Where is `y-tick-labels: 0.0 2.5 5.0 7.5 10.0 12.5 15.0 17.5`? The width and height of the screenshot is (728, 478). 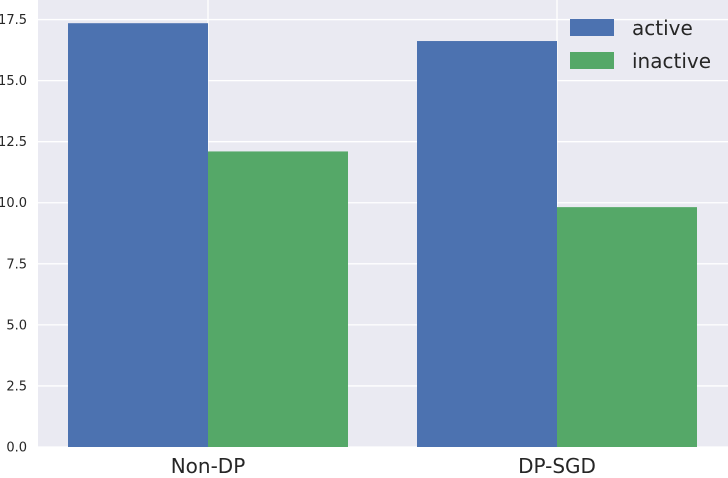
y-tick-labels: 0.0 2.5 5.0 7.5 10.0 12.5 15.0 17.5 is located at coordinates (13, 234).